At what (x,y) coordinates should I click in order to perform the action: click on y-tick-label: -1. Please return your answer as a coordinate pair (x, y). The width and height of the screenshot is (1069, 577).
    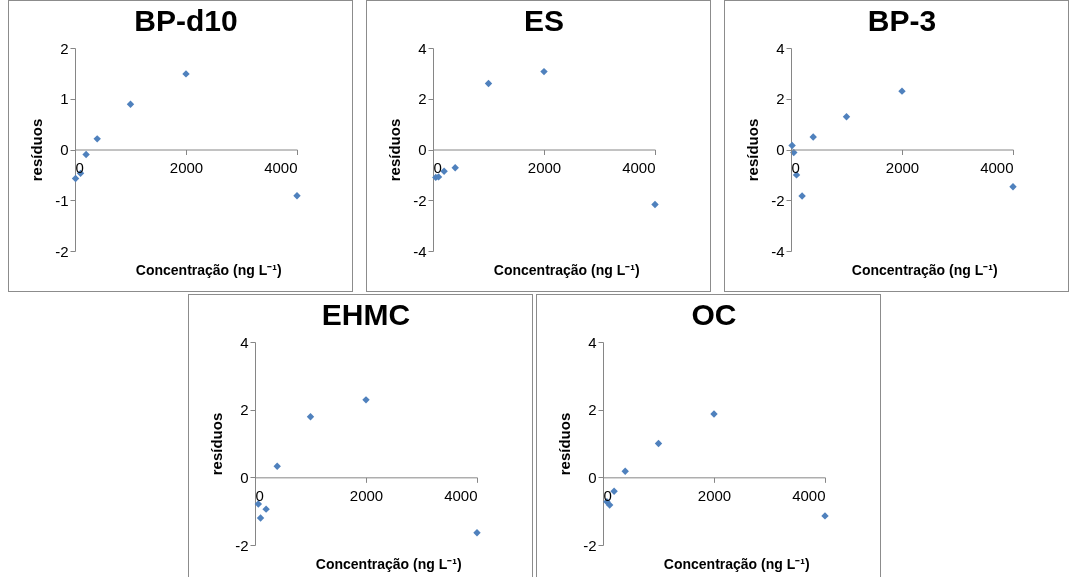
    Looking at the image, I should click on (62, 200).